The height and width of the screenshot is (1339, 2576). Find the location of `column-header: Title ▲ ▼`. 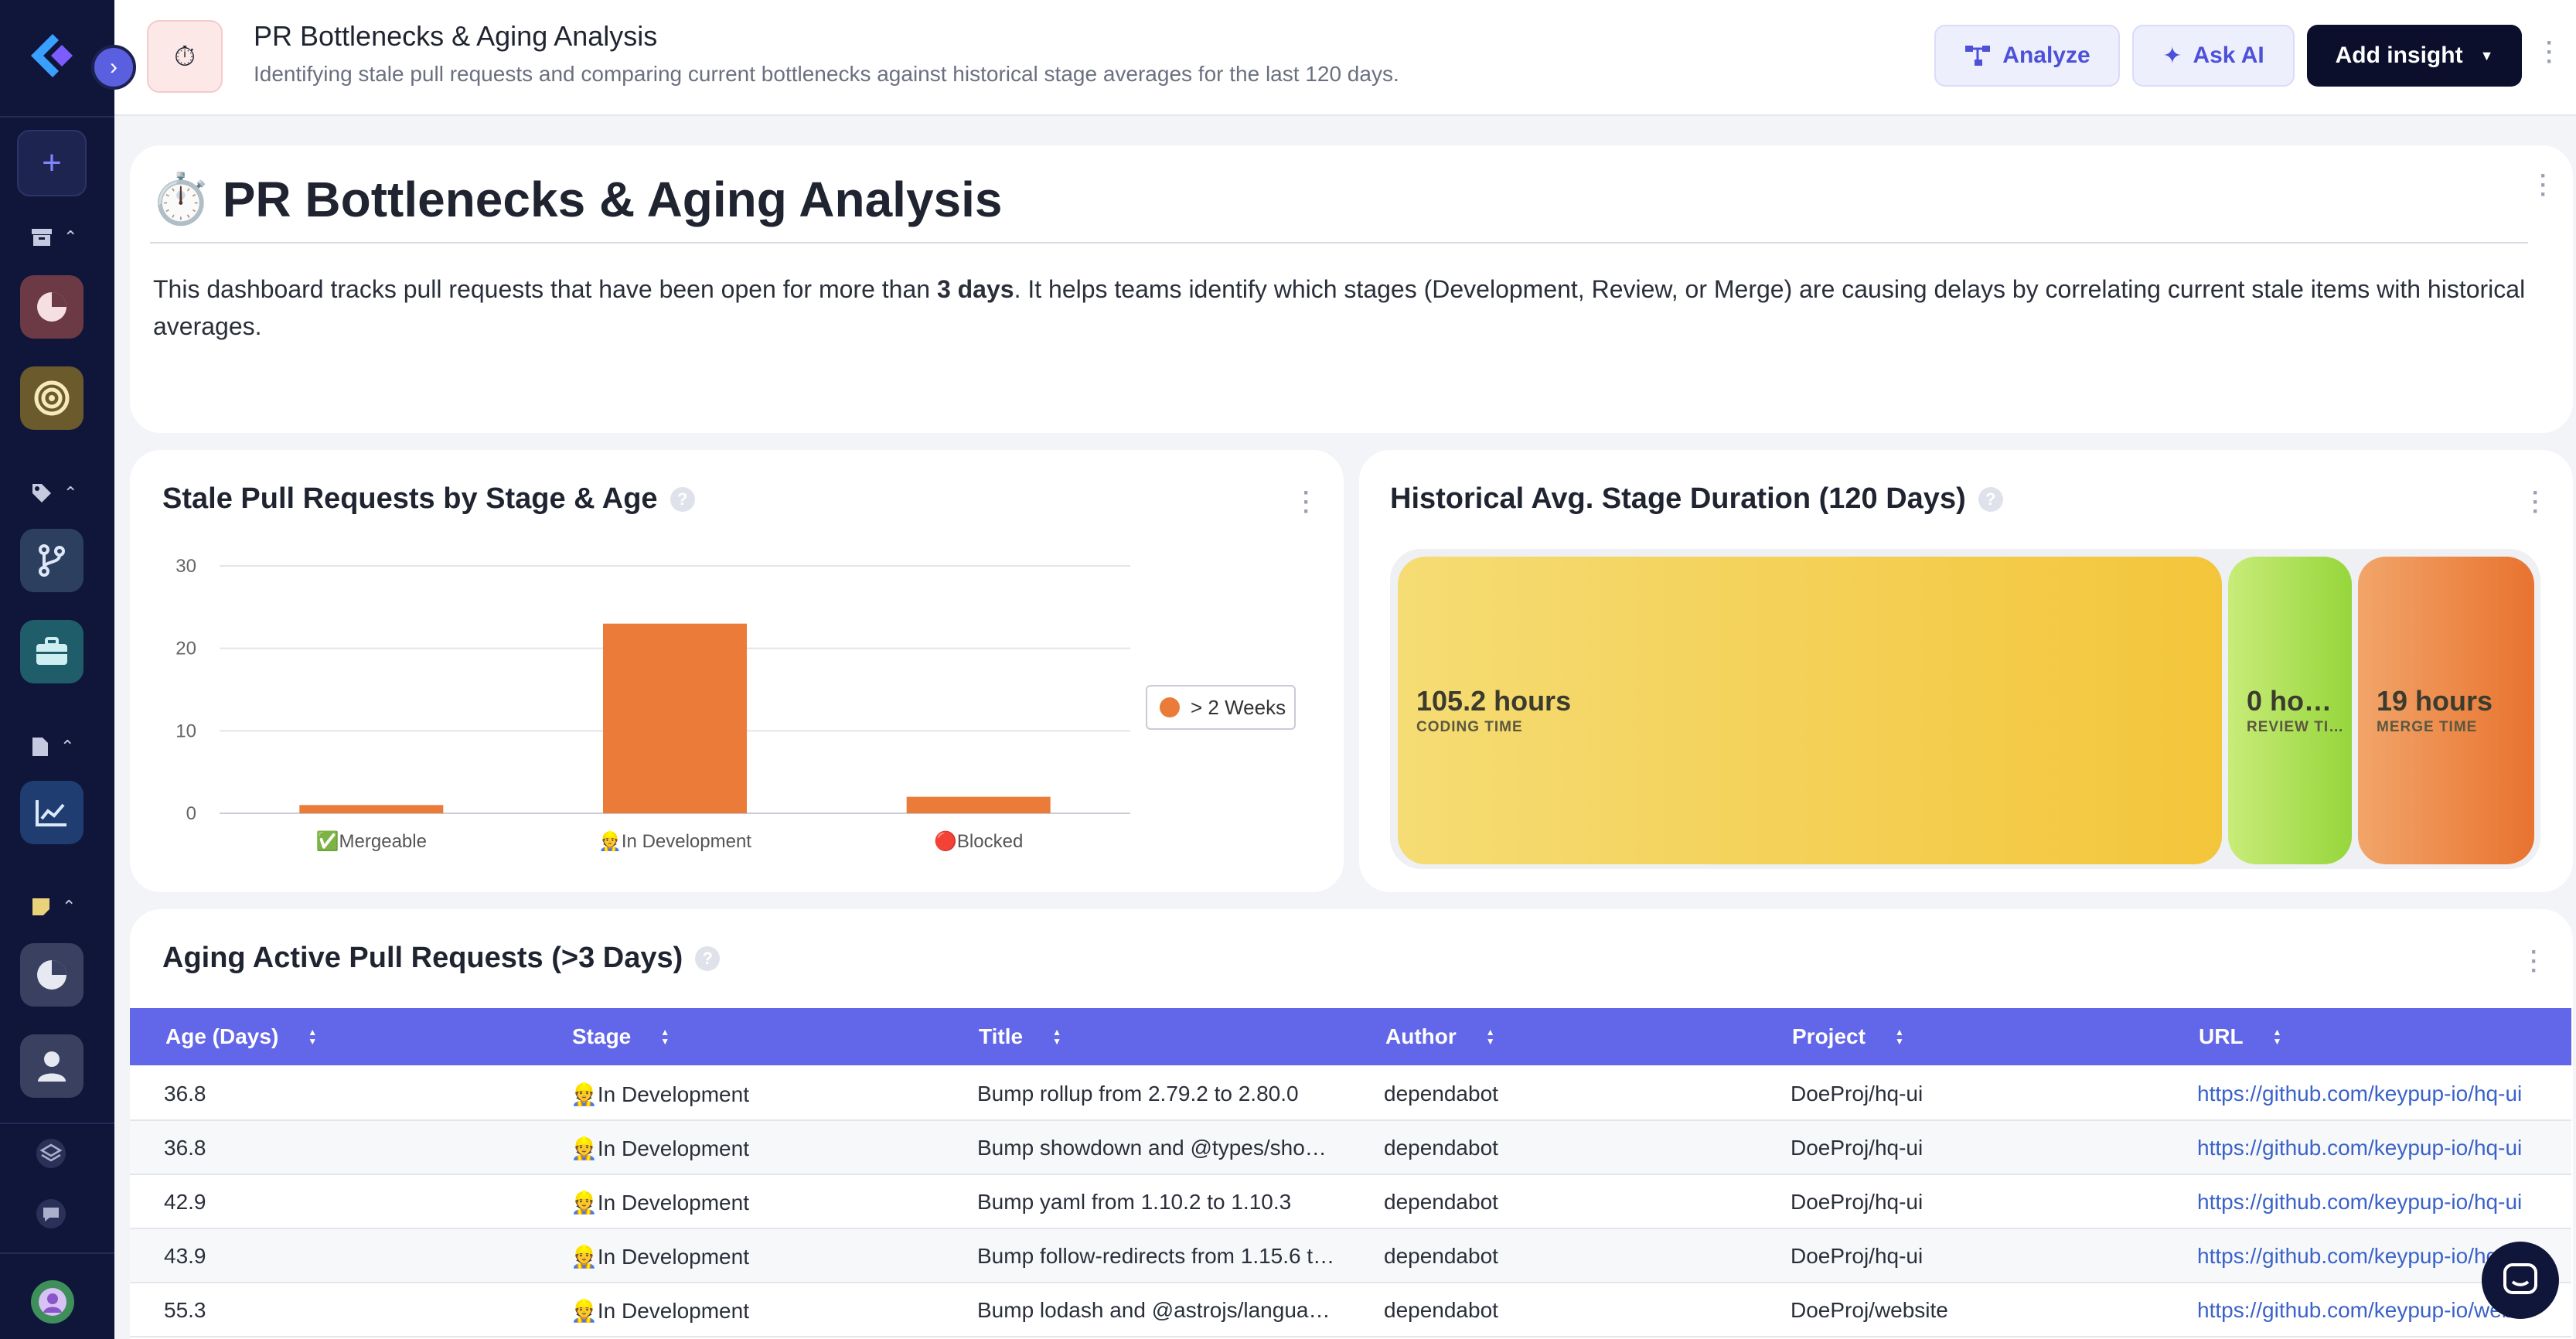

column-header: Title ▲ ▼ is located at coordinates (1020, 1036).